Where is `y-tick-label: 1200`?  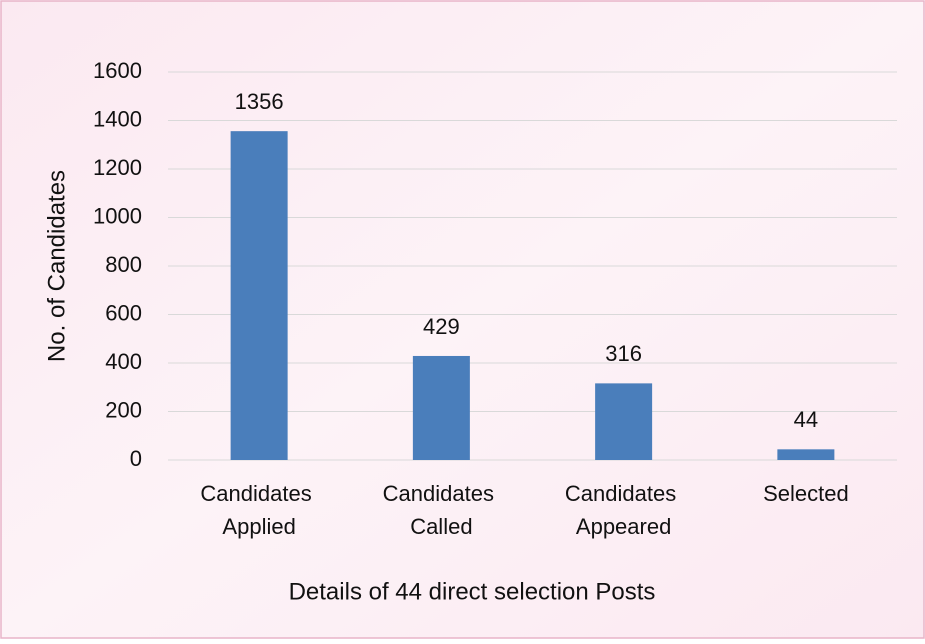 y-tick-label: 1200 is located at coordinates (117, 167).